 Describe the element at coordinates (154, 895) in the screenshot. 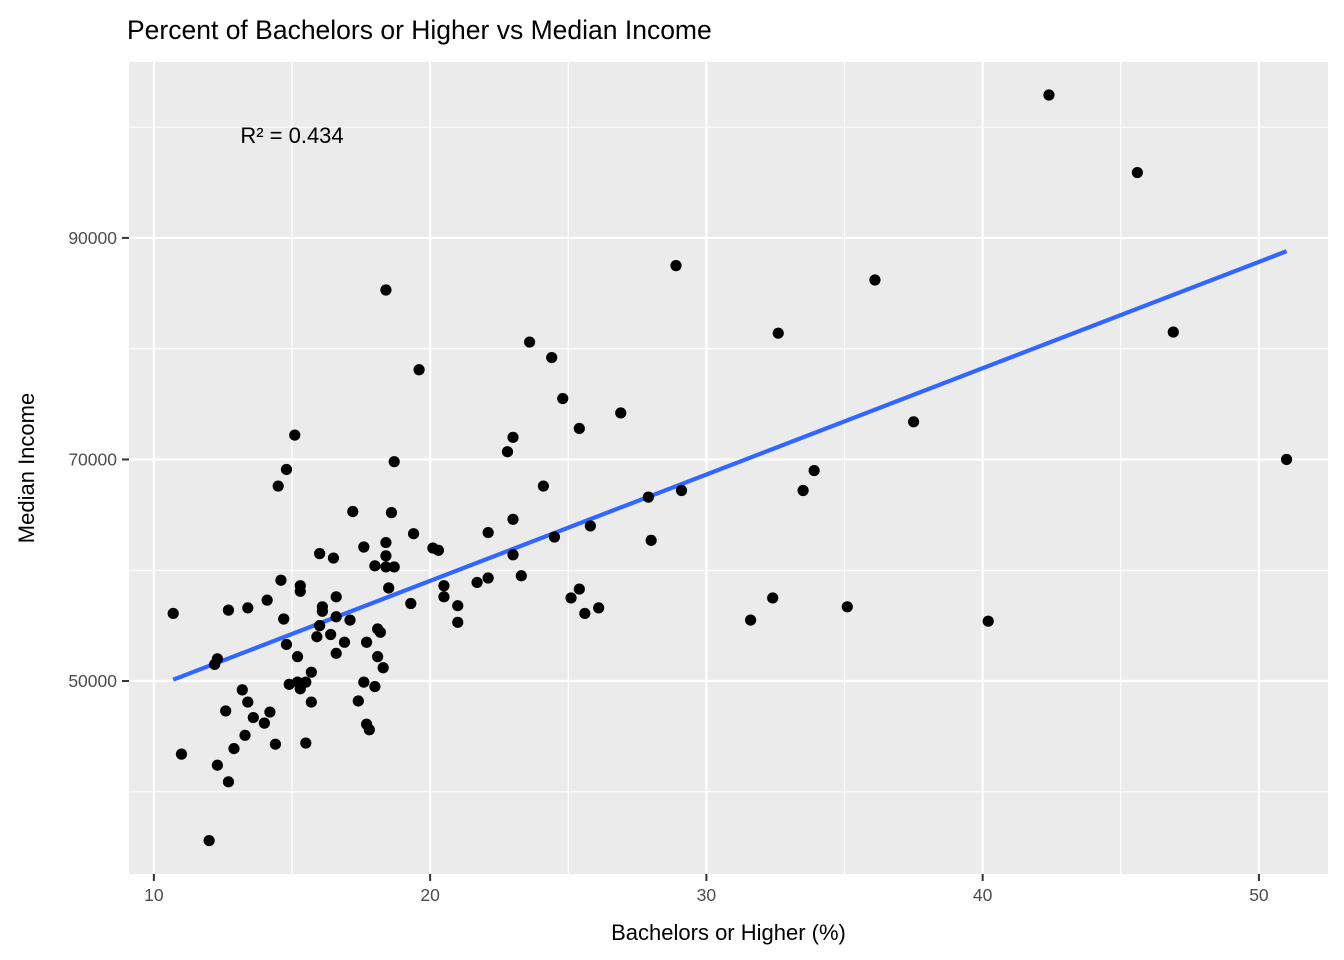

I see `x-tick-label: 10` at that location.